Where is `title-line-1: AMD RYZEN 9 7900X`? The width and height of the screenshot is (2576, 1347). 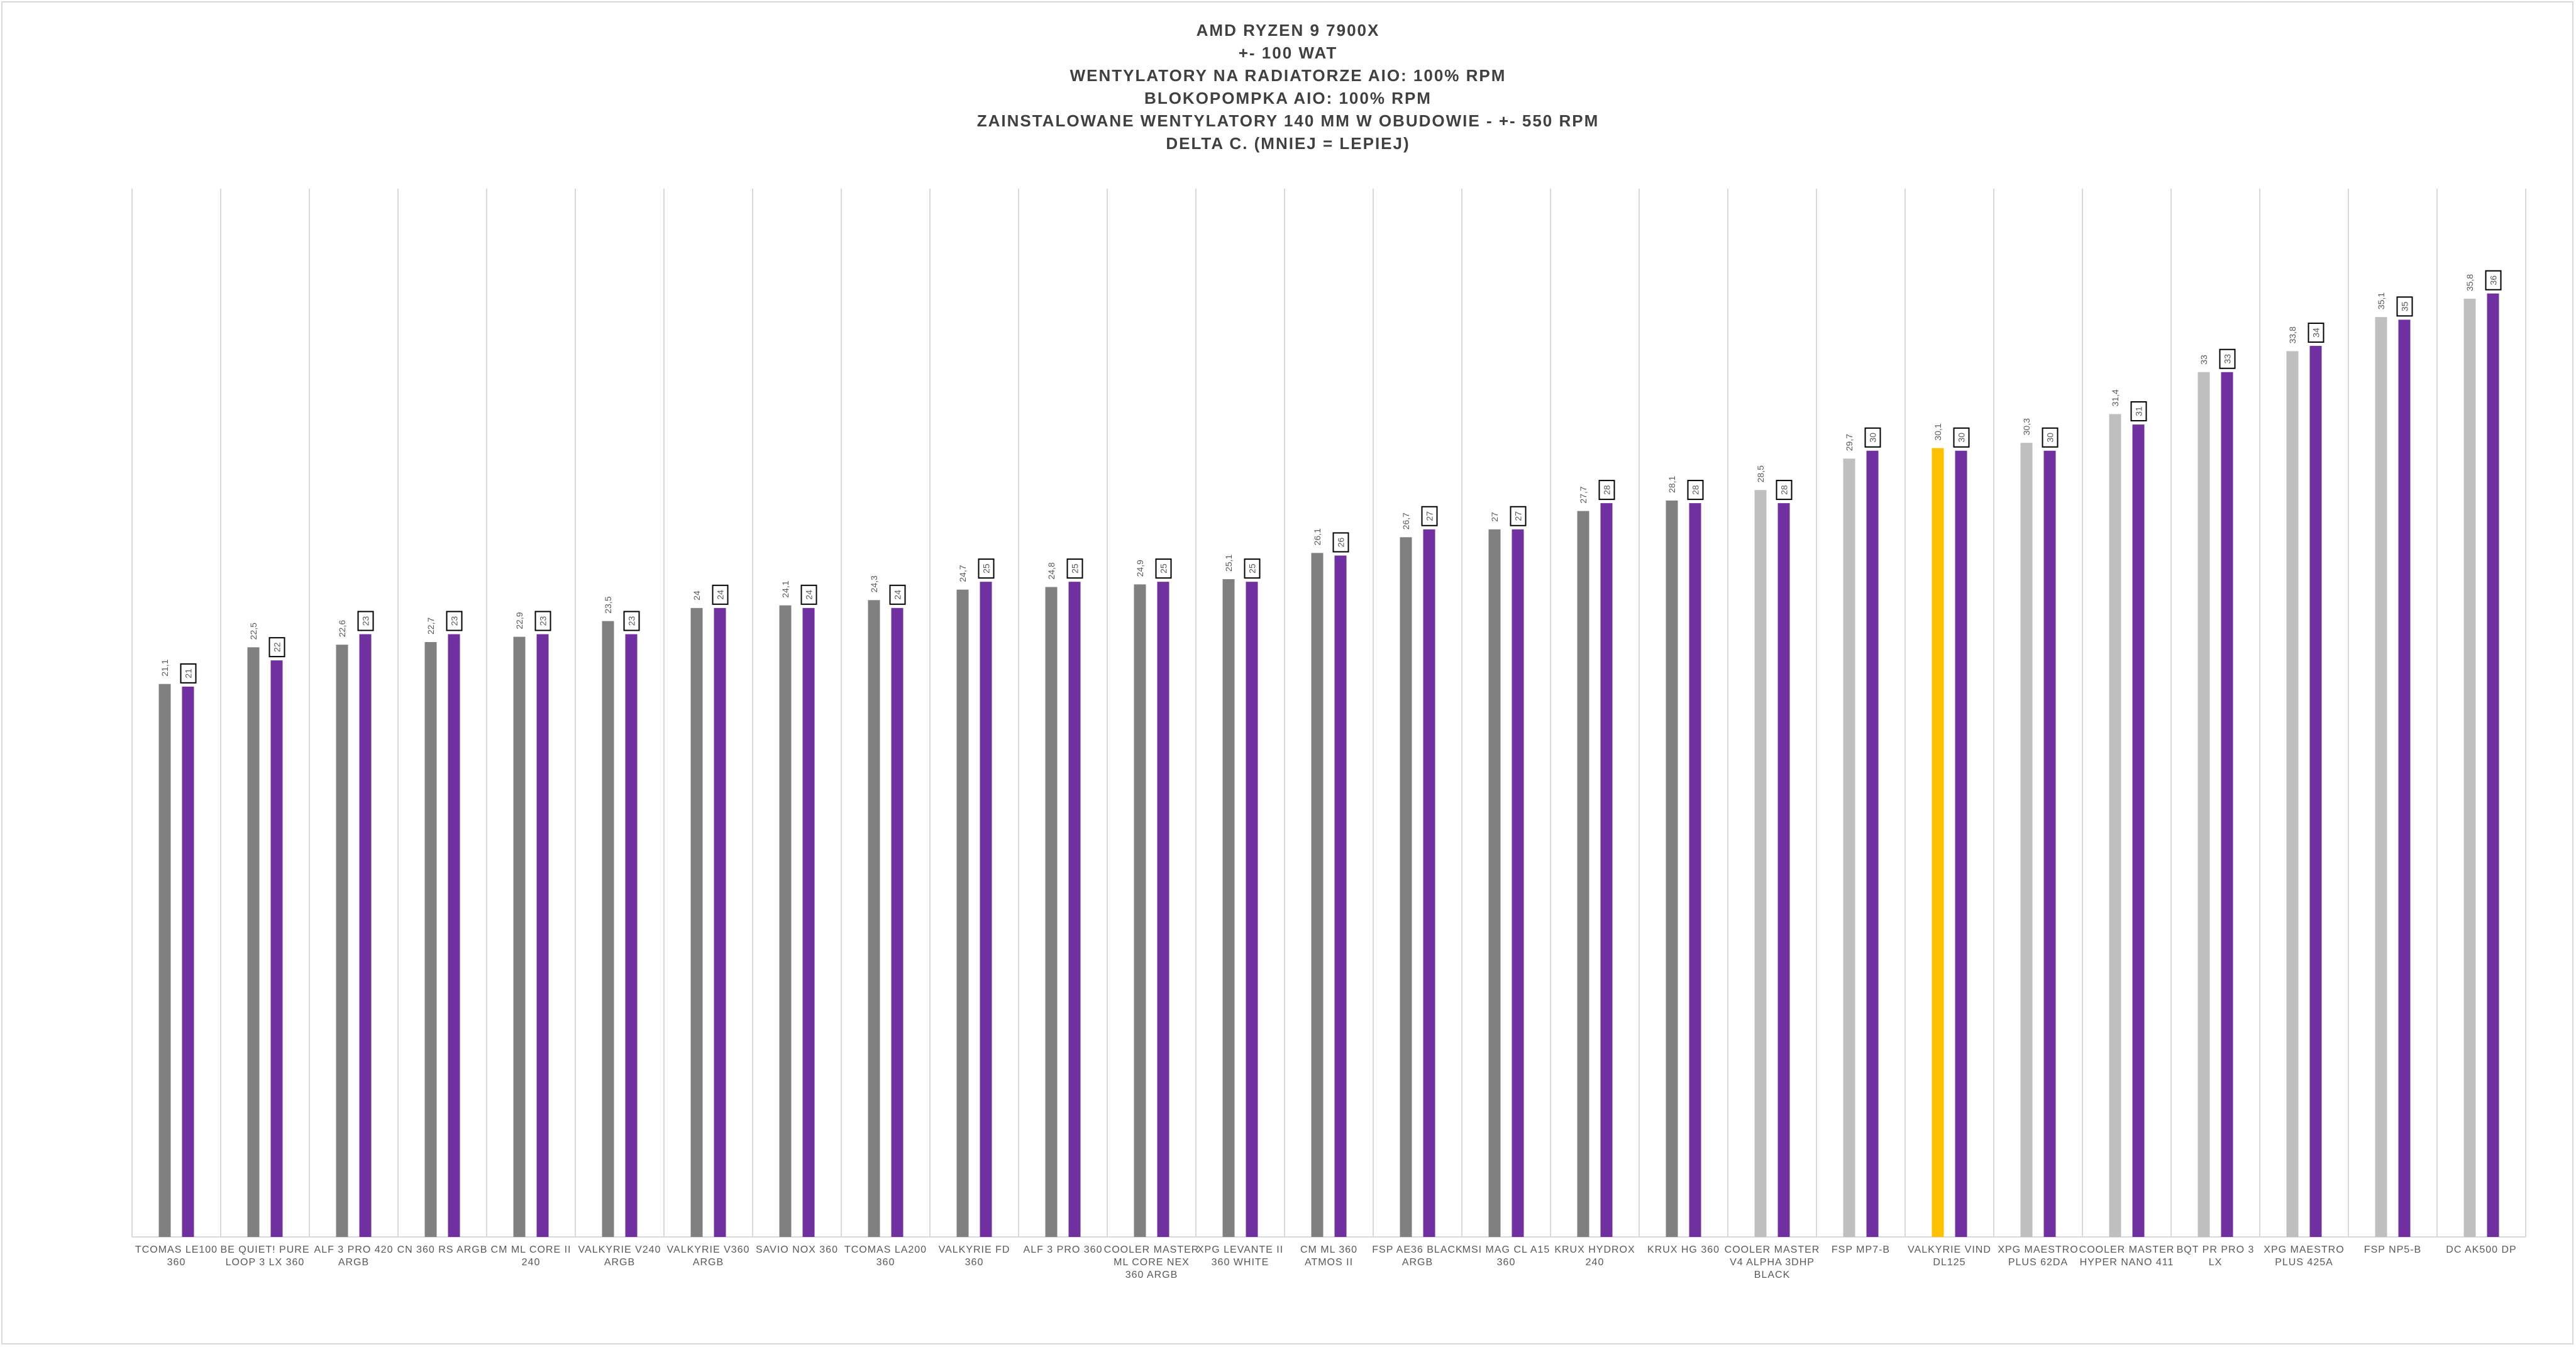
title-line-1: AMD RYZEN 9 7900X is located at coordinates (1288, 30).